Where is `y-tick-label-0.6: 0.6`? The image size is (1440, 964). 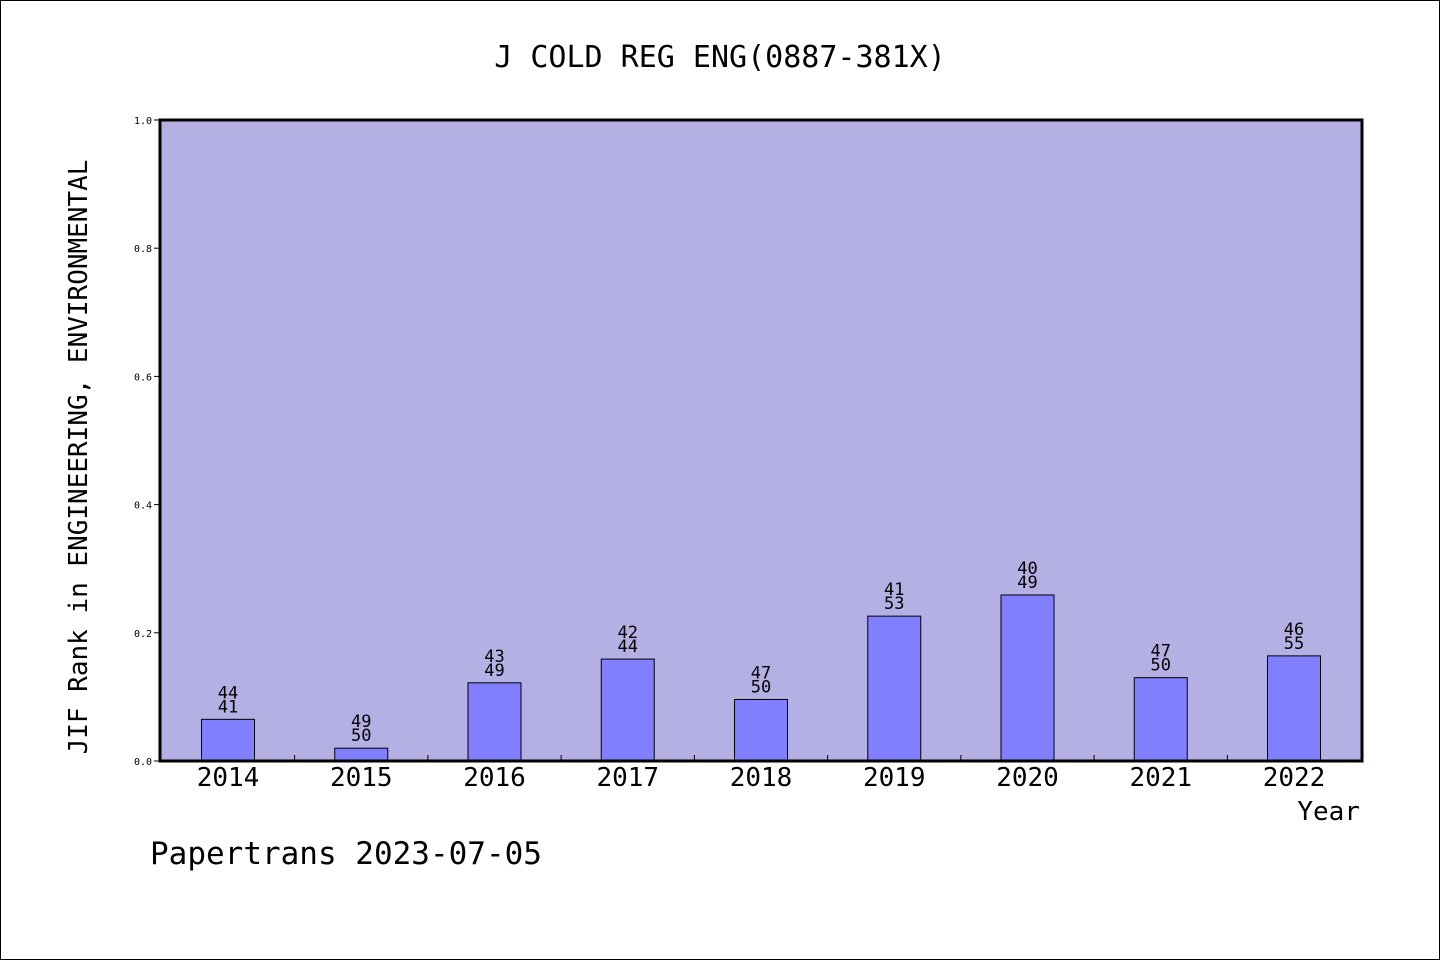 y-tick-label-0.6: 0.6 is located at coordinates (143, 377).